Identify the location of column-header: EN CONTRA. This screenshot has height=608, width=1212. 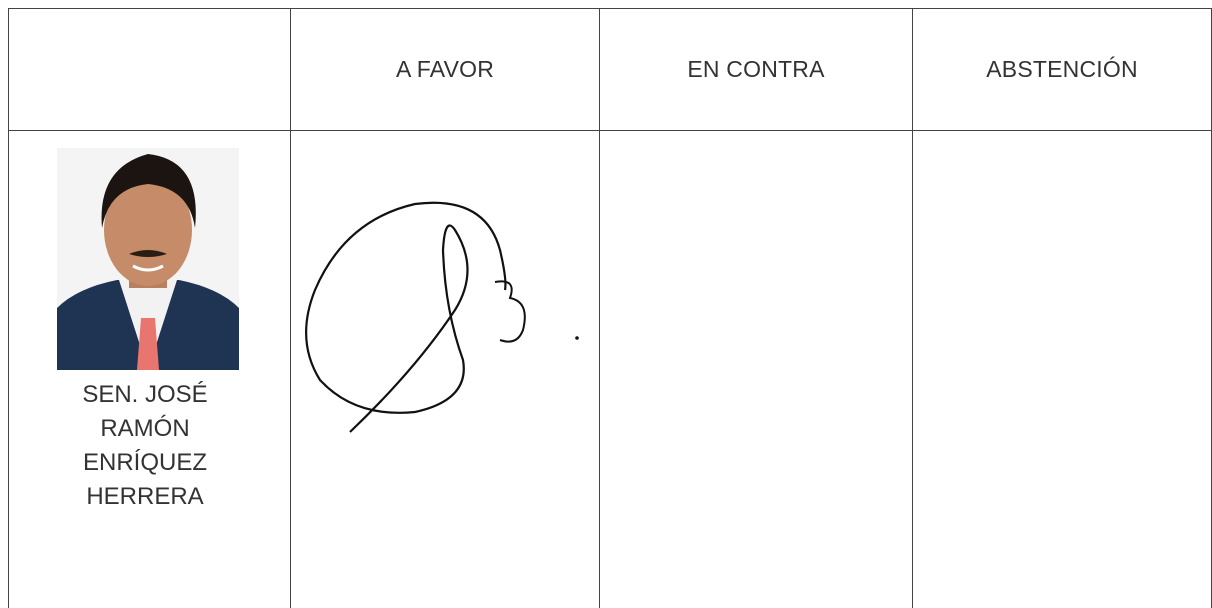
(755, 69).